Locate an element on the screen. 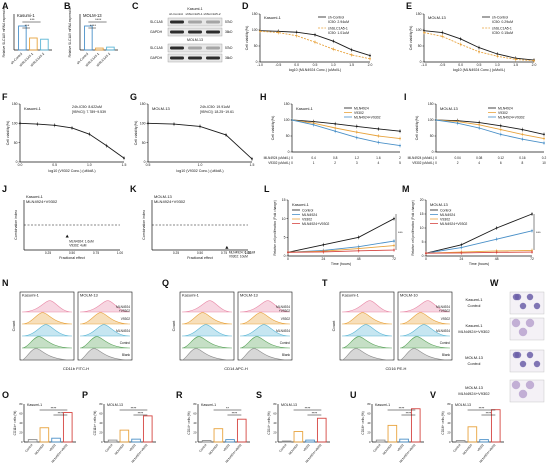 The width and height of the screenshot is (550, 463). legend-label: MLN4924 is located at coordinates (361, 109).